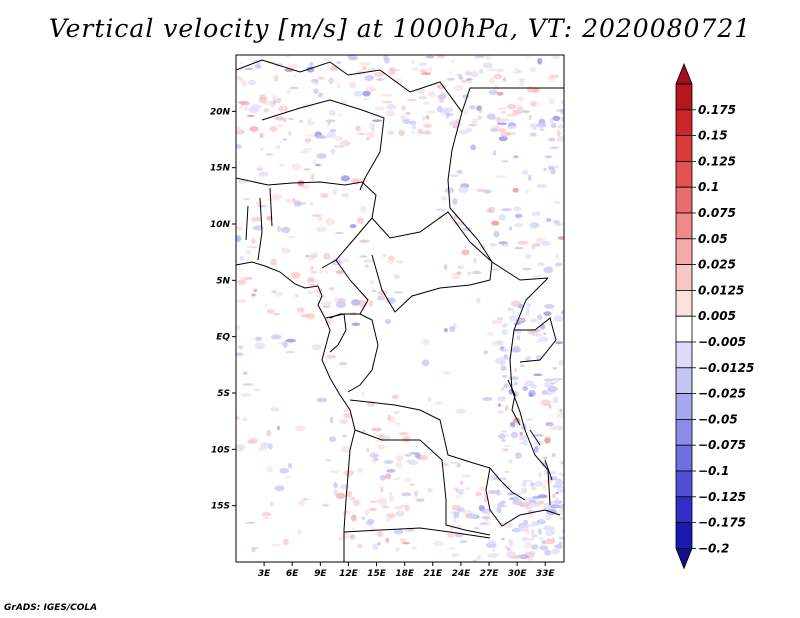 The width and height of the screenshot is (800, 618). What do you see at coordinates (717, 110) in the screenshot?
I see `colorbar-label: 0.175` at bounding box center [717, 110].